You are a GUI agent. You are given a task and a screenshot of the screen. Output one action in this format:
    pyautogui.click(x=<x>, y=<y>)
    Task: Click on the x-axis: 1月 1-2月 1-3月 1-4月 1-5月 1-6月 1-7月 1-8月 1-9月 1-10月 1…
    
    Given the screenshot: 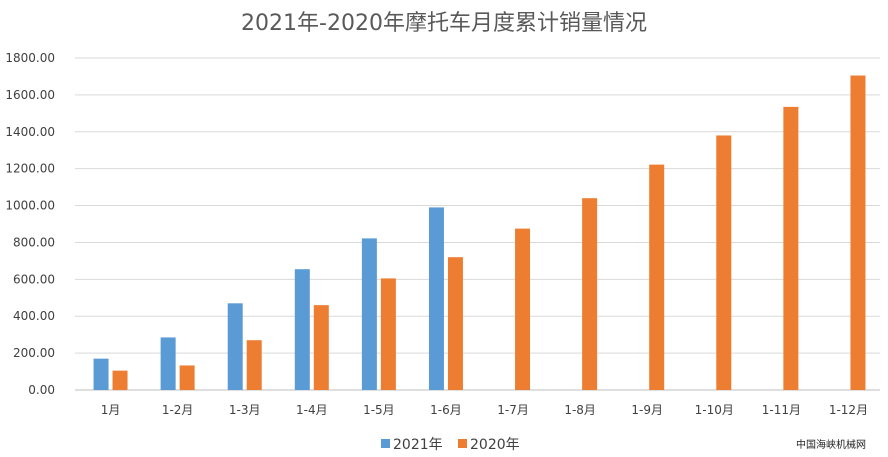 What is the action you would take?
    pyautogui.click(x=484, y=410)
    